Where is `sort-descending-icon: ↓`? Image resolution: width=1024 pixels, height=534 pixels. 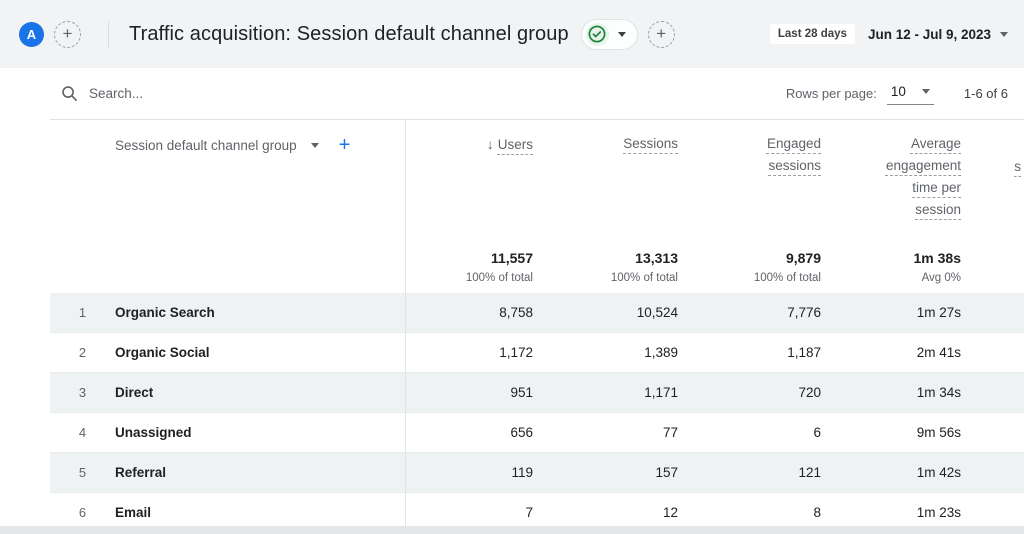 sort-descending-icon: ↓ is located at coordinates (490, 144).